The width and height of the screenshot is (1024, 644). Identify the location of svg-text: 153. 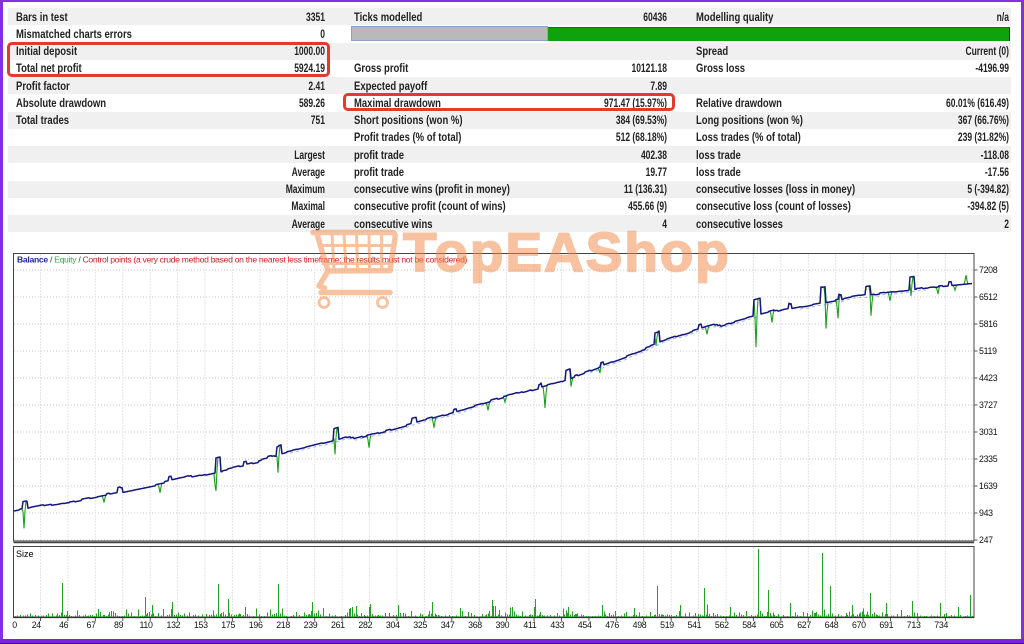
(201, 625).